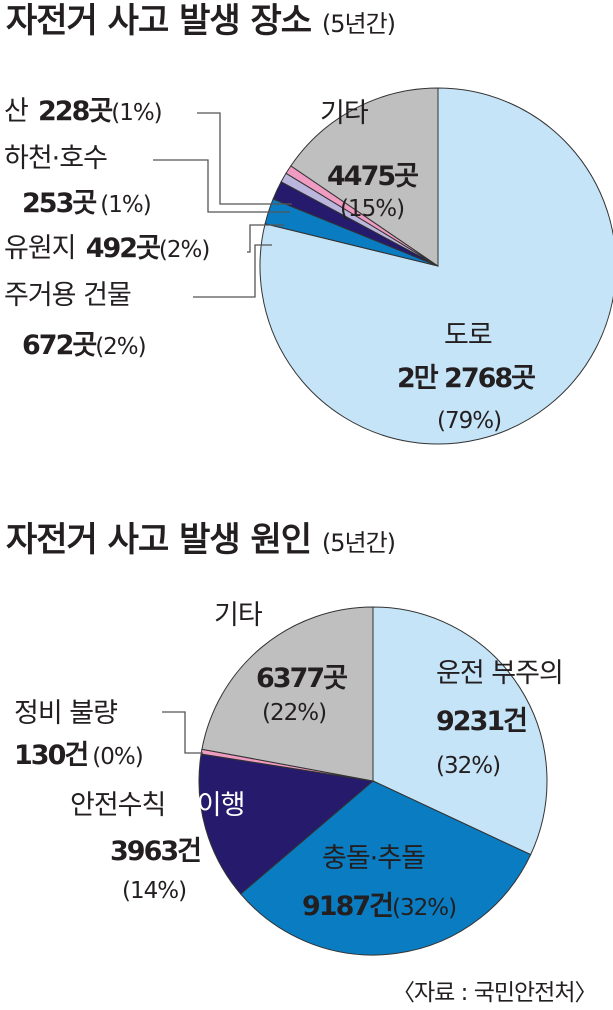 Image resolution: width=613 pixels, height=1010 pixels. What do you see at coordinates (373, 176) in the screenshot?
I see `label-other1-value: 4475곳` at bounding box center [373, 176].